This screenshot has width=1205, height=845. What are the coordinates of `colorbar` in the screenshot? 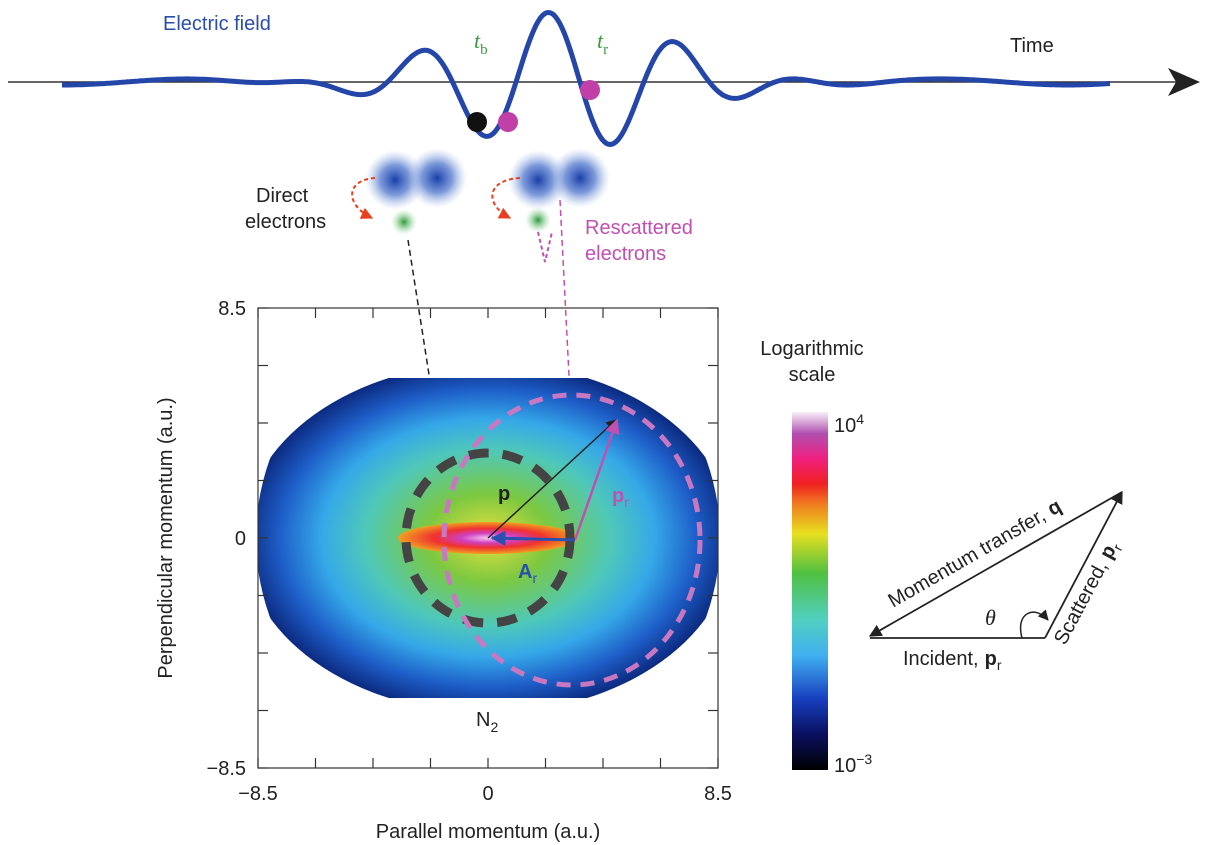 It's located at (810, 591).